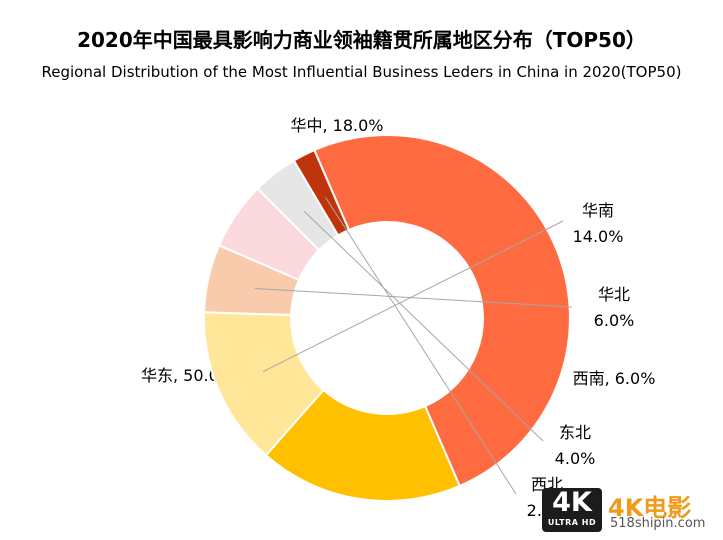 The image size is (723, 540). I want to click on data-label-东北: 东北 4.0%, so click(575, 445).